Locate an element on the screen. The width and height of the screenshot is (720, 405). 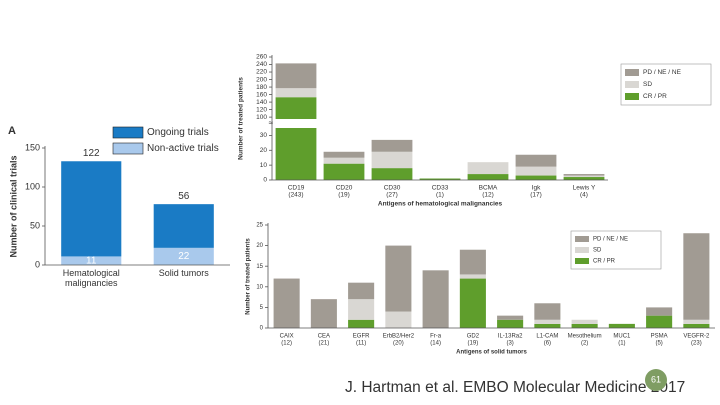
x-tick-label: CAIX is located at coordinates (287, 337).